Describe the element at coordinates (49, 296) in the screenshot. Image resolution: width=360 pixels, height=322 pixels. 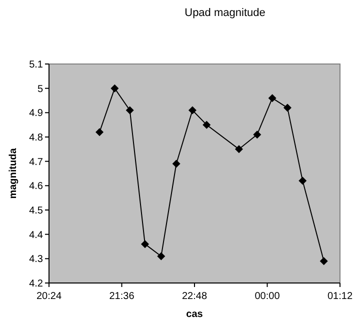
I see `x-tick-label: 20:24` at that location.